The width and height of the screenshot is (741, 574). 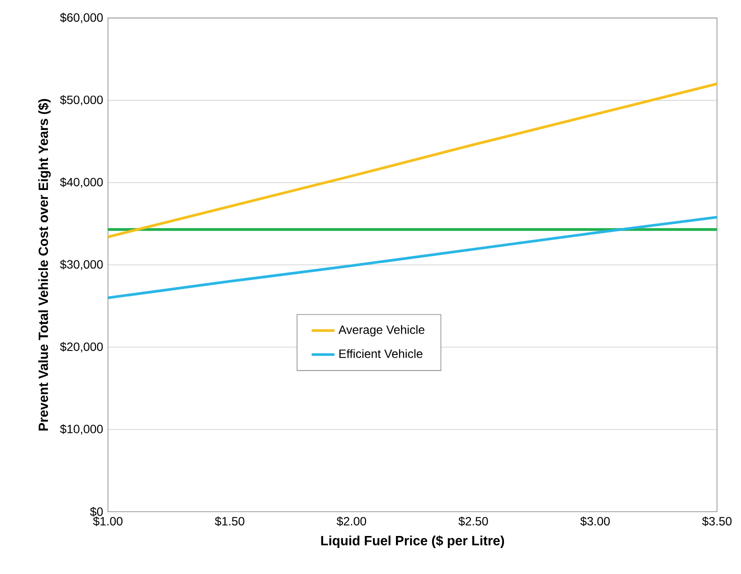 What do you see at coordinates (44, 265) in the screenshot?
I see `y-axis-title: Prevent Value Total Vehicle Cost over Eight Years ($)` at bounding box center [44, 265].